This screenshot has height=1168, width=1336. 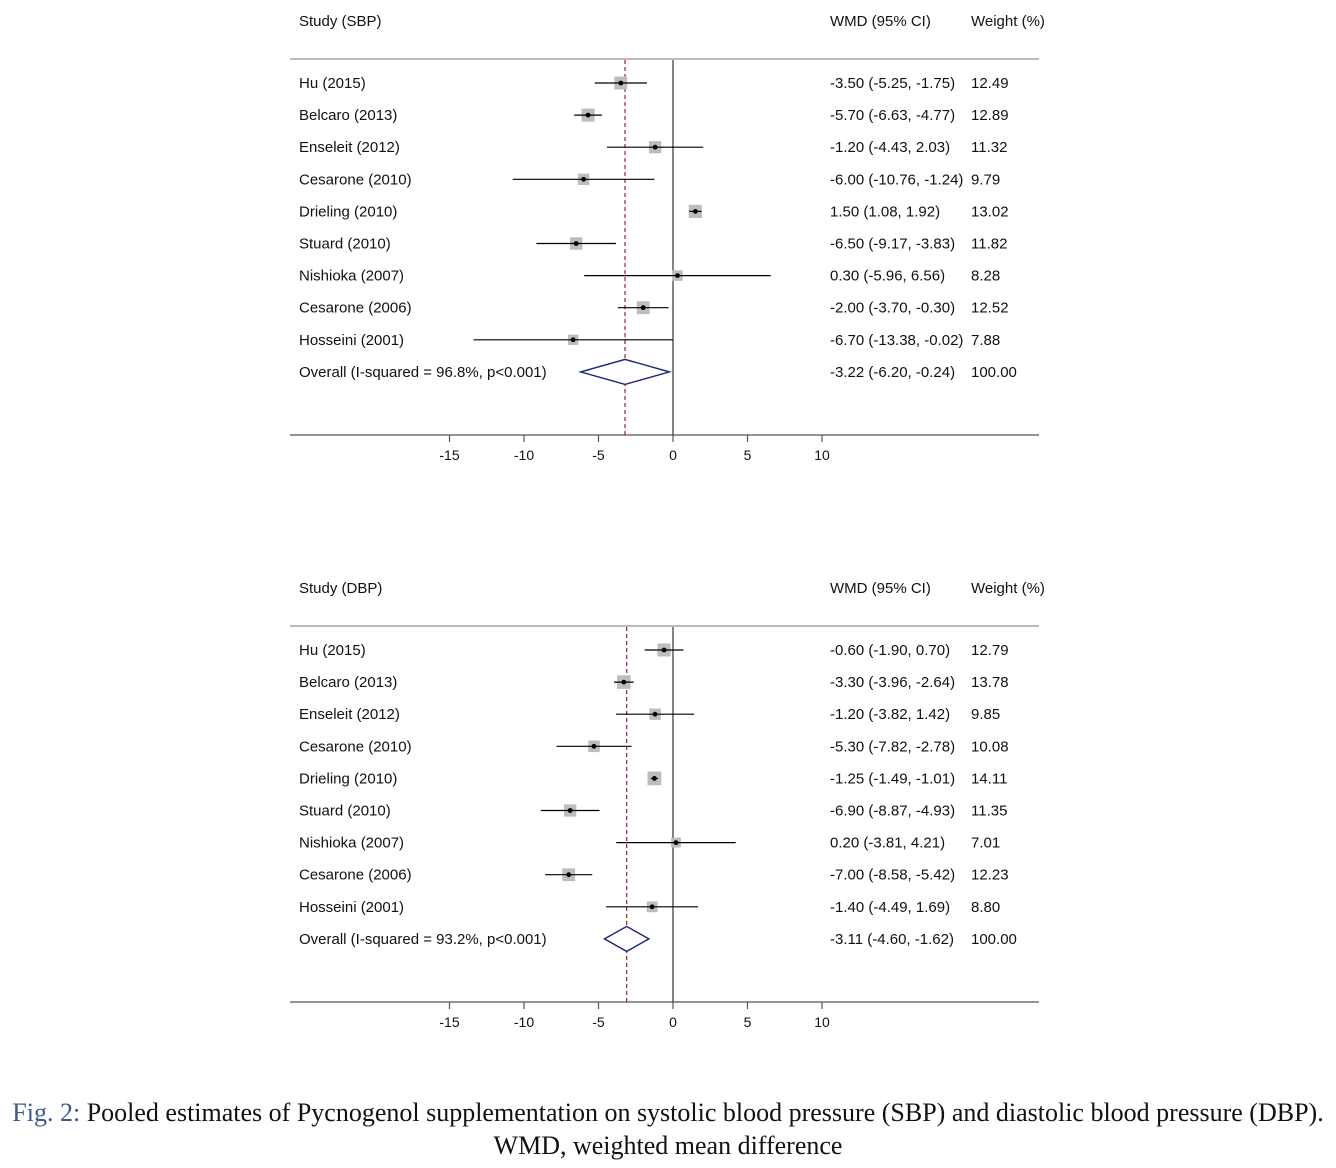 What do you see at coordinates (890, 650) in the screenshot?
I see `dbp-wmd-value: -0.60 (-1.90, 0.70)` at bounding box center [890, 650].